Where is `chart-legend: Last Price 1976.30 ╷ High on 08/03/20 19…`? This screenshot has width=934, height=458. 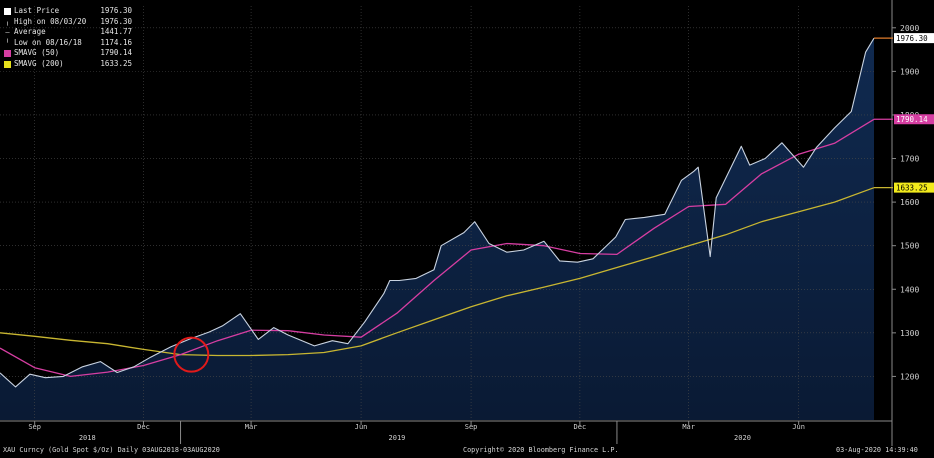 chart-legend: Last Price 1976.30 ╷ High on 08/03/20 19… is located at coordinates (68, 38).